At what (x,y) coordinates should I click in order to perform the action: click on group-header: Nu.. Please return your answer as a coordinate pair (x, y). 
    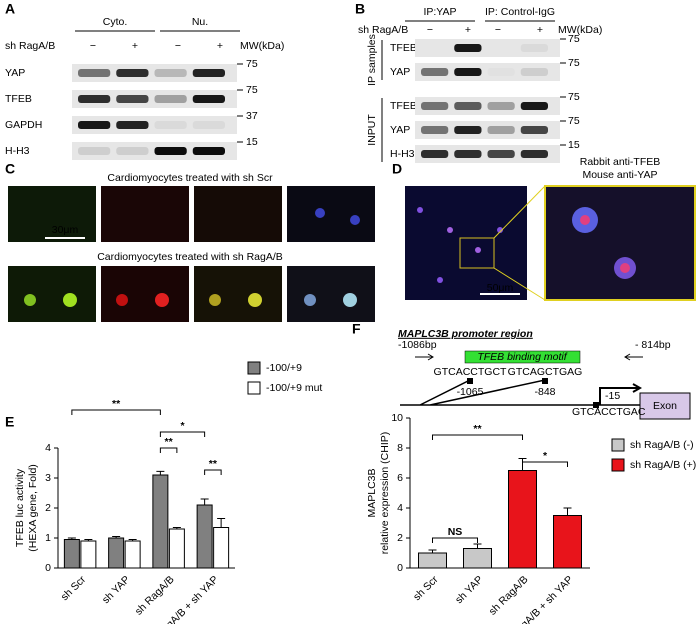
    Looking at the image, I should click on (200, 22).